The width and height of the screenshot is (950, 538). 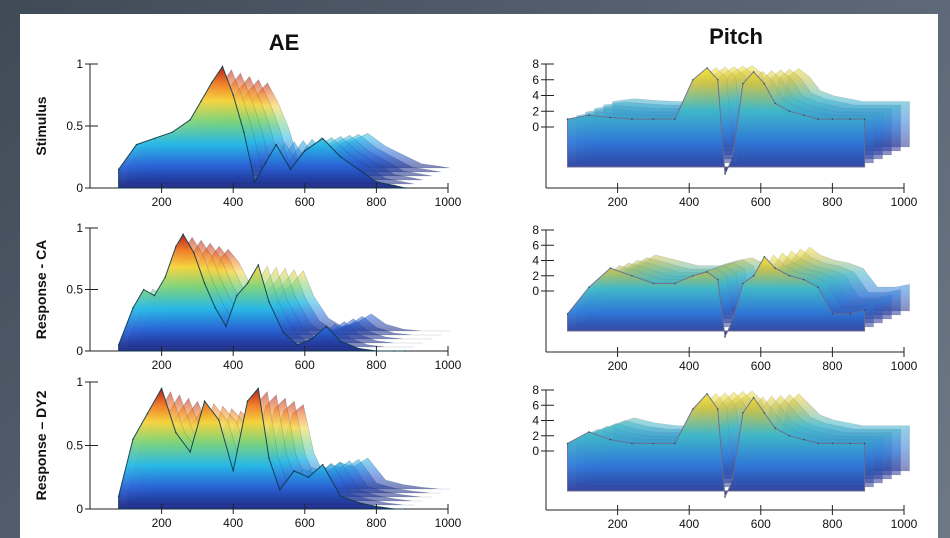 What do you see at coordinates (233, 523) in the screenshot?
I see `x-tick-label: 400` at bounding box center [233, 523].